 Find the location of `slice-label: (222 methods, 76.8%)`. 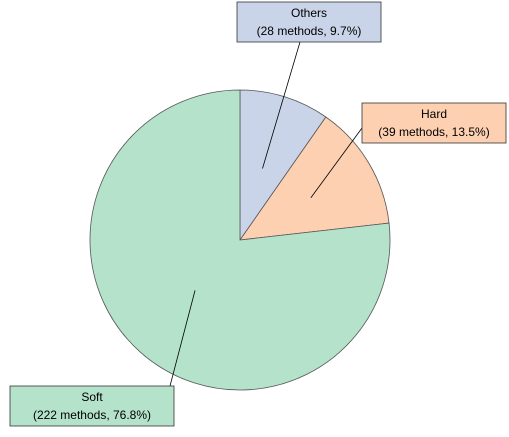

slice-label: (222 methods, 76.8%) is located at coordinates (92, 415).